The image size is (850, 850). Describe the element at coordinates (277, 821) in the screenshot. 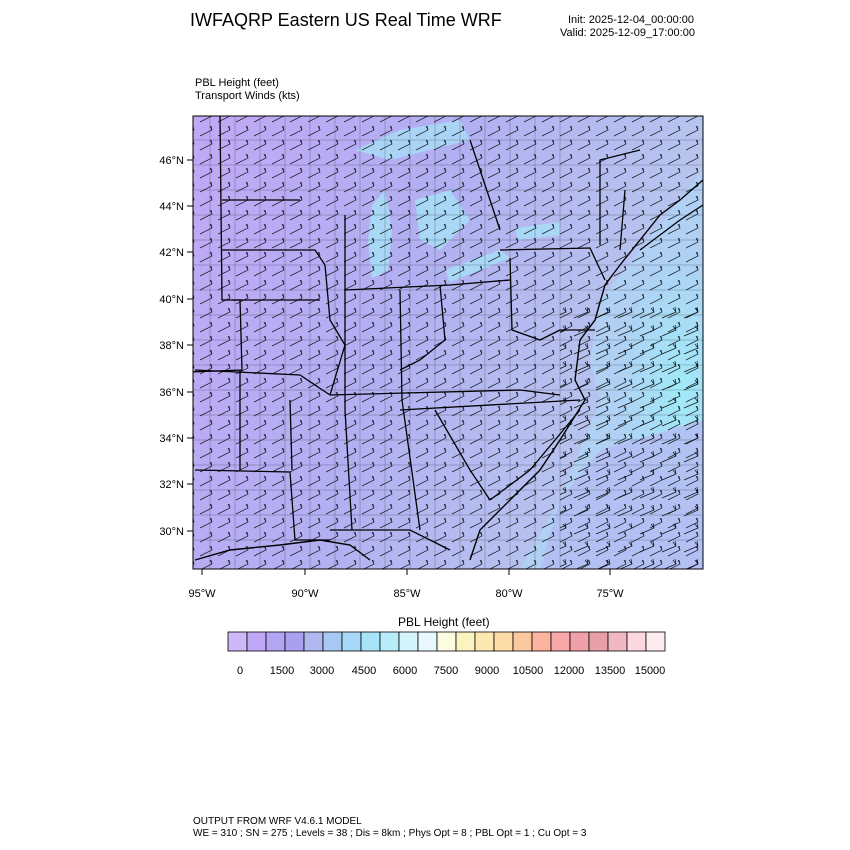

I see `footer-model: OUTPUT FROM WRF V4.6.1 MODEL` at that location.